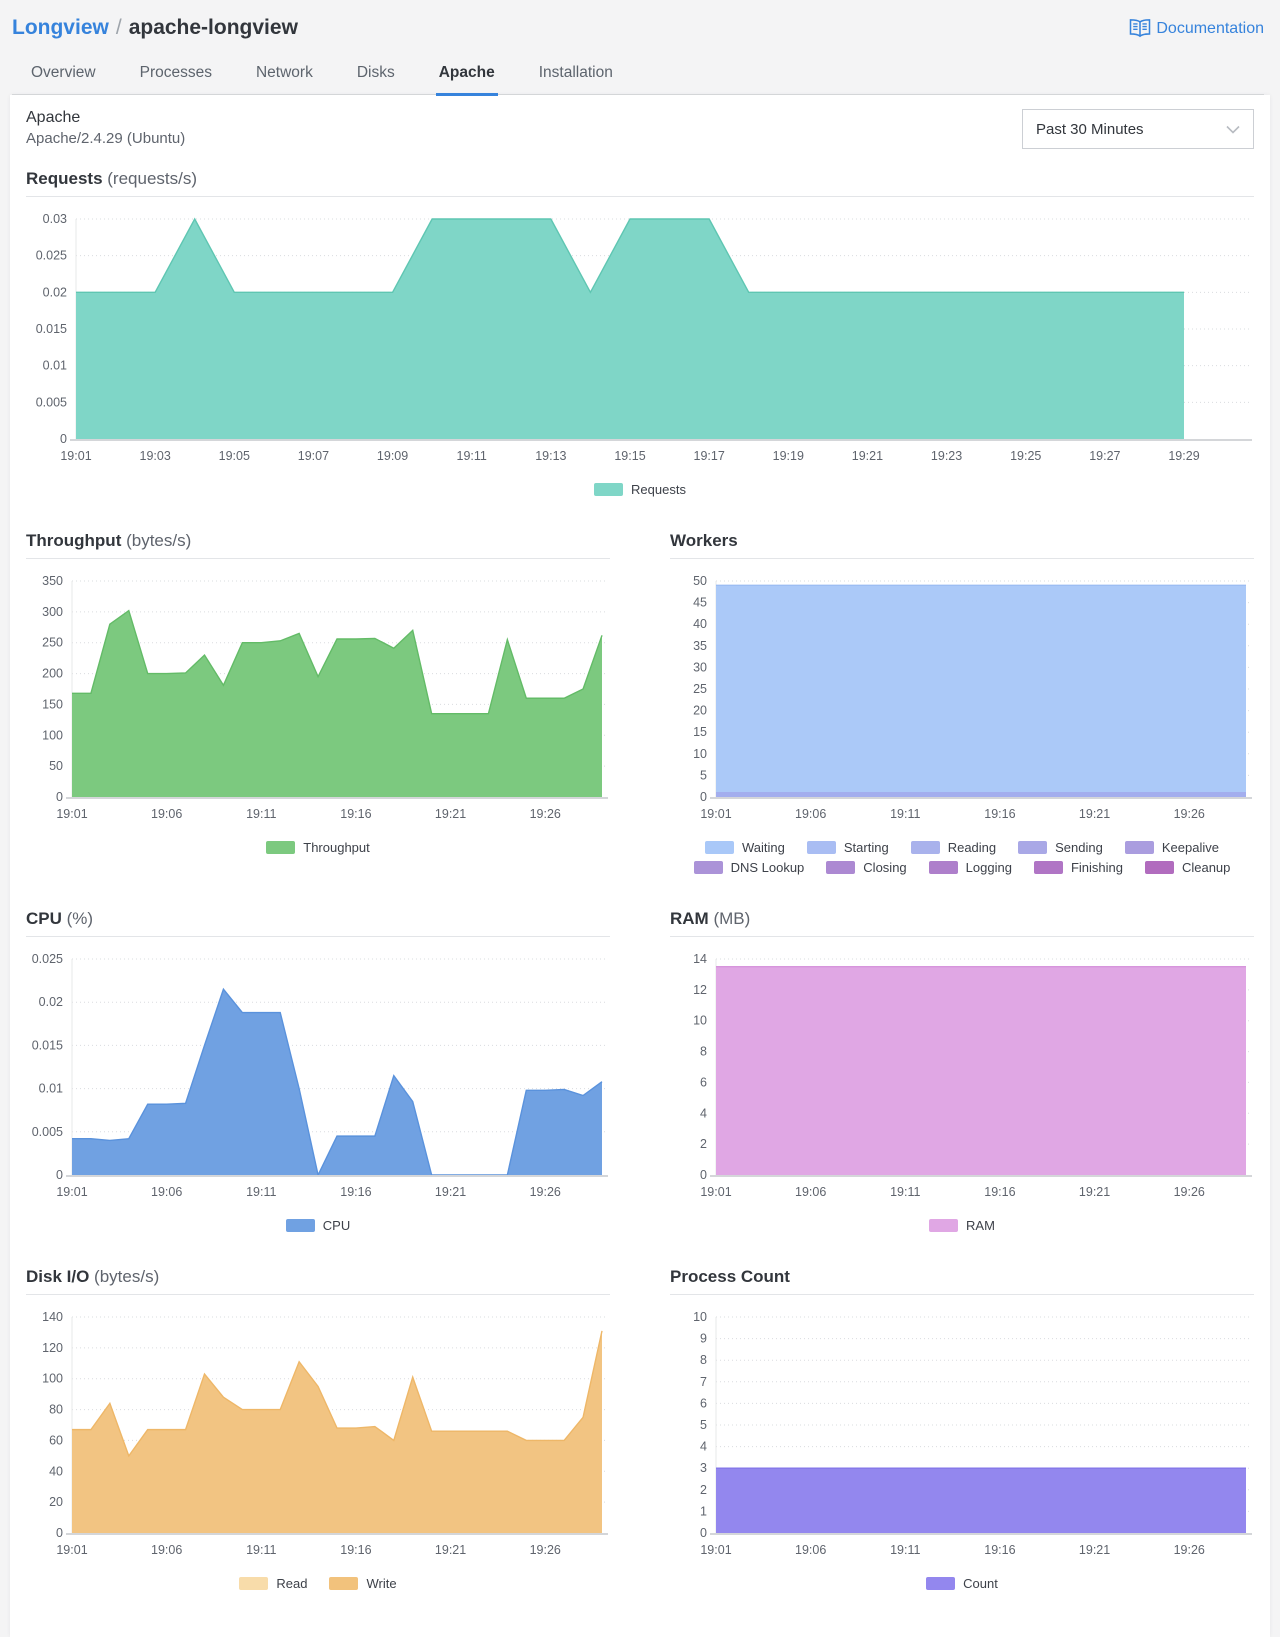 The height and width of the screenshot is (1637, 1280). I want to click on svg-text: 350, so click(52, 581).